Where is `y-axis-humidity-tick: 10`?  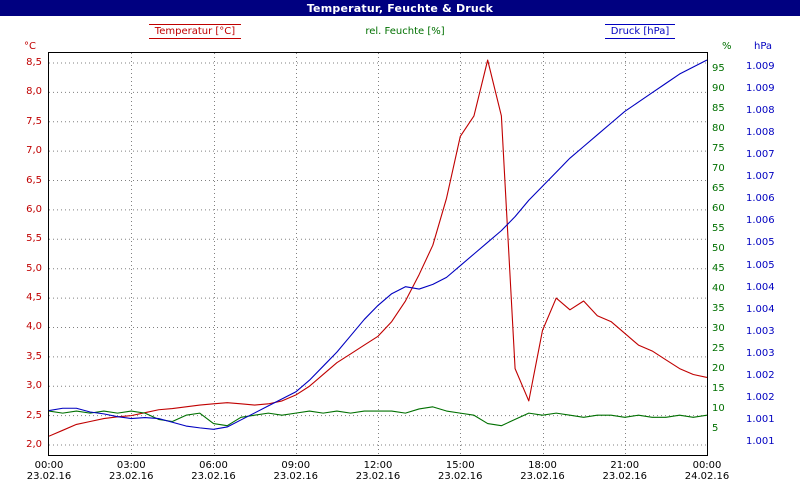 y-axis-humidity-tick: 10 is located at coordinates (718, 408).